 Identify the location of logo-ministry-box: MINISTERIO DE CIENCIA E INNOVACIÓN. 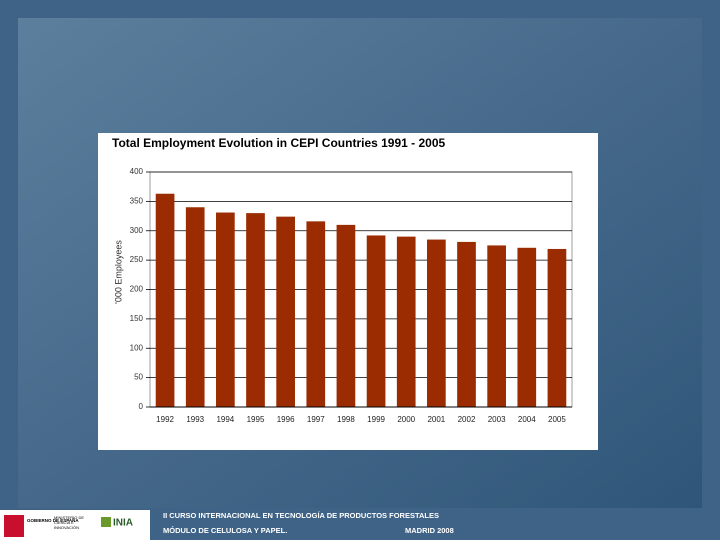
(69, 522).